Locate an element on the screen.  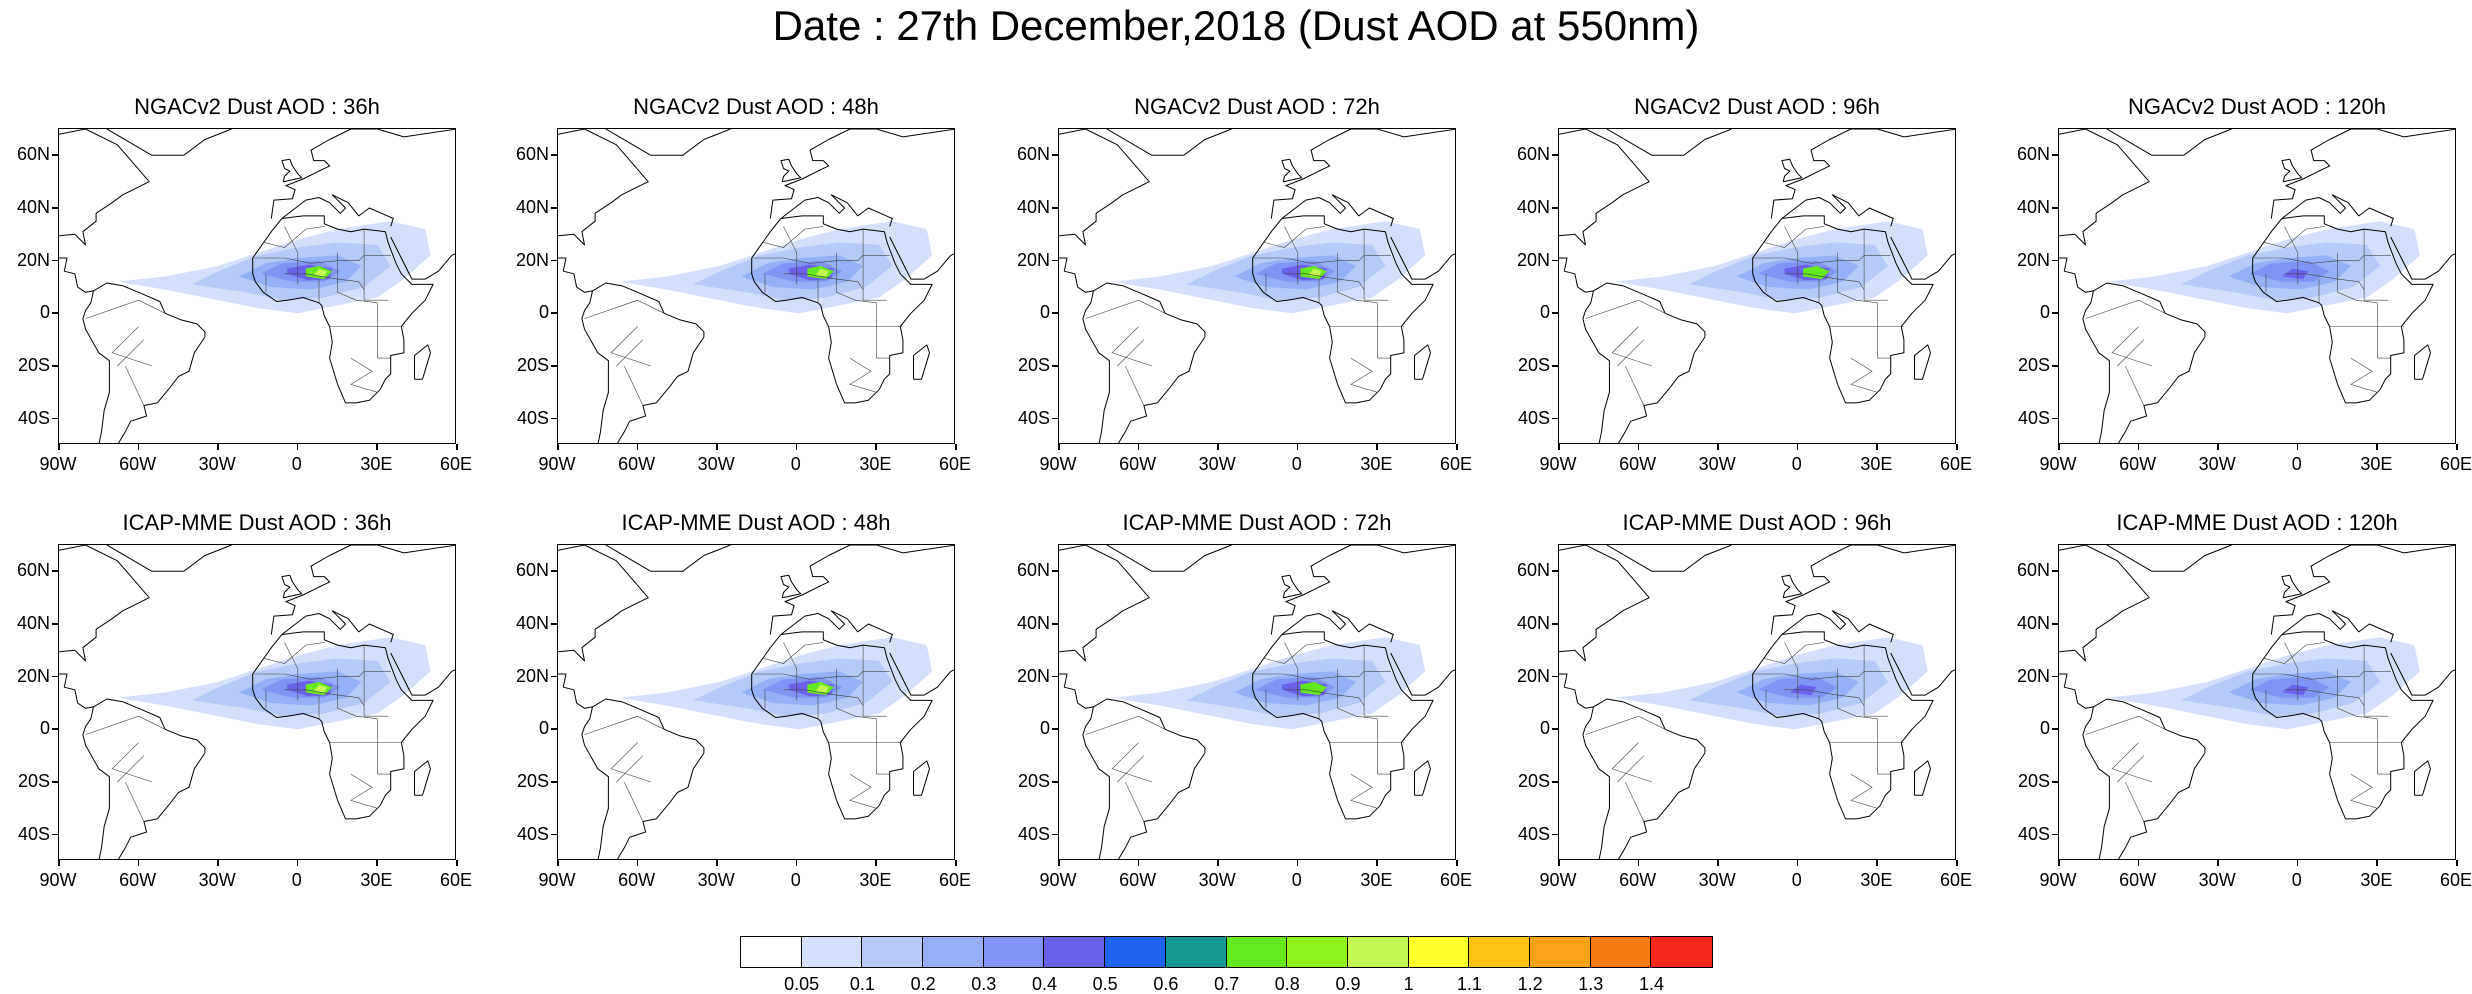
map-canvas is located at coordinates (1757, 286).